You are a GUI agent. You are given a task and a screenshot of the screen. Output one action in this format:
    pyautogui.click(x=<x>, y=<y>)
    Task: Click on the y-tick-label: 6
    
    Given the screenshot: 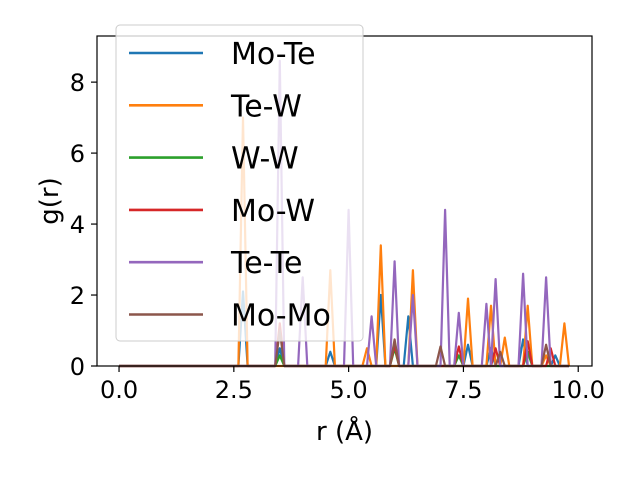 What is the action you would take?
    pyautogui.click(x=77, y=154)
    